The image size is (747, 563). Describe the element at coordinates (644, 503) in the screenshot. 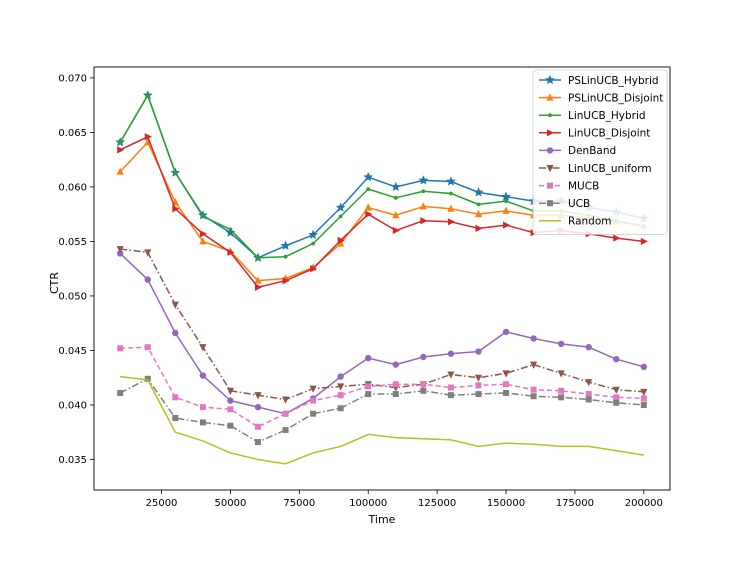

I see `x-tick-label: 200000` at that location.